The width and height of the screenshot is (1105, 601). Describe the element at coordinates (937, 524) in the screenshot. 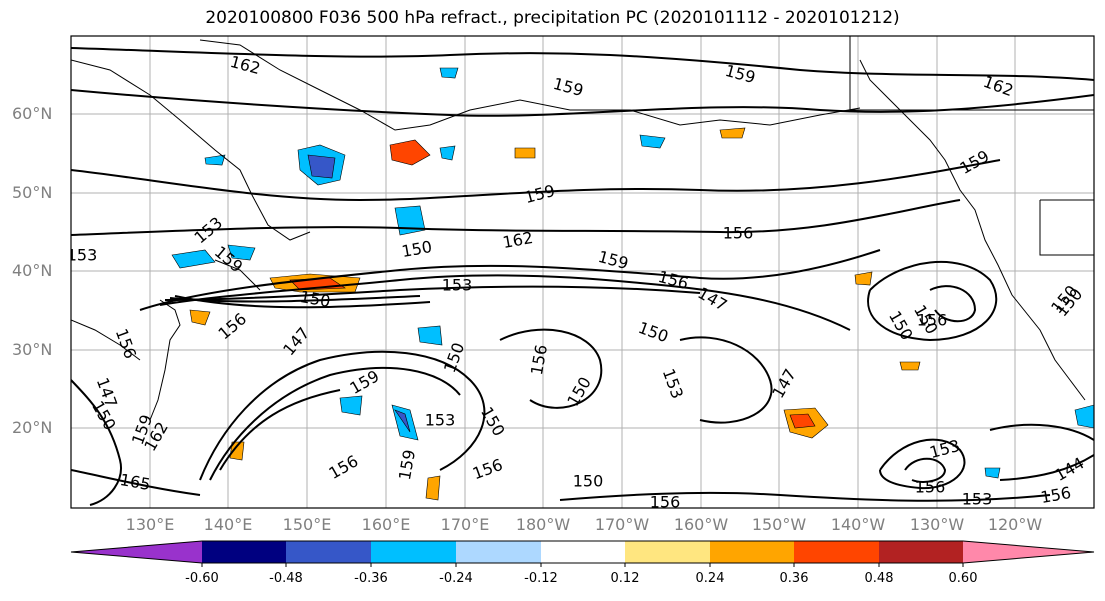

I see `lon-label: 130°W` at that location.